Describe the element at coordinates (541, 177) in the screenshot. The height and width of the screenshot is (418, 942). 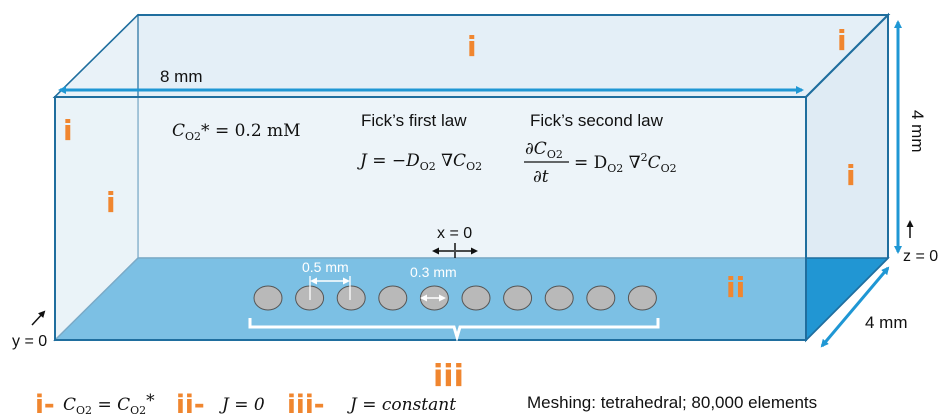
I see `second-law-denominator: ∂t` at that location.